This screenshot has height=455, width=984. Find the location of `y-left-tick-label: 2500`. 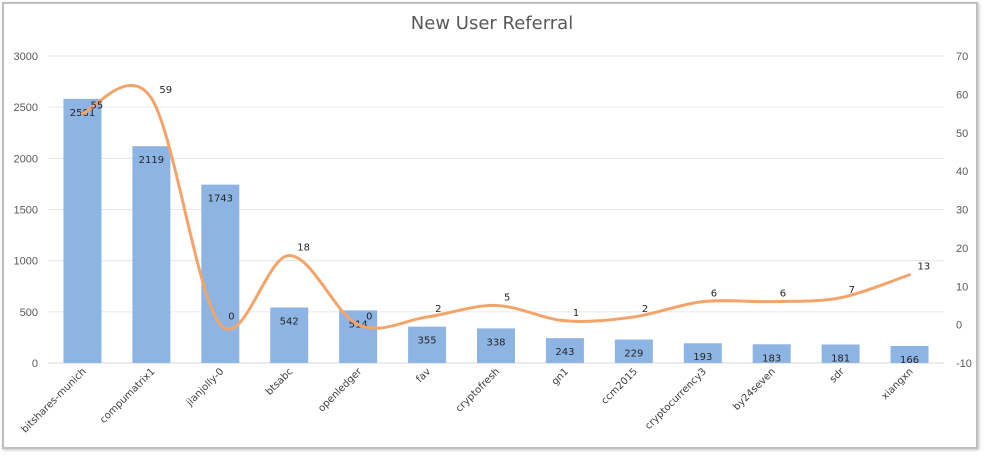

y-left-tick-label: 2500 is located at coordinates (26, 108).